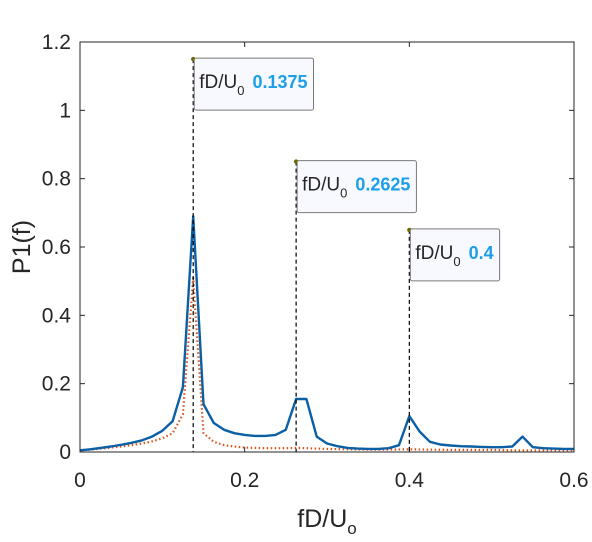 This screenshot has width=592, height=542. I want to click on y-tick-label: 0.2, so click(56, 384).